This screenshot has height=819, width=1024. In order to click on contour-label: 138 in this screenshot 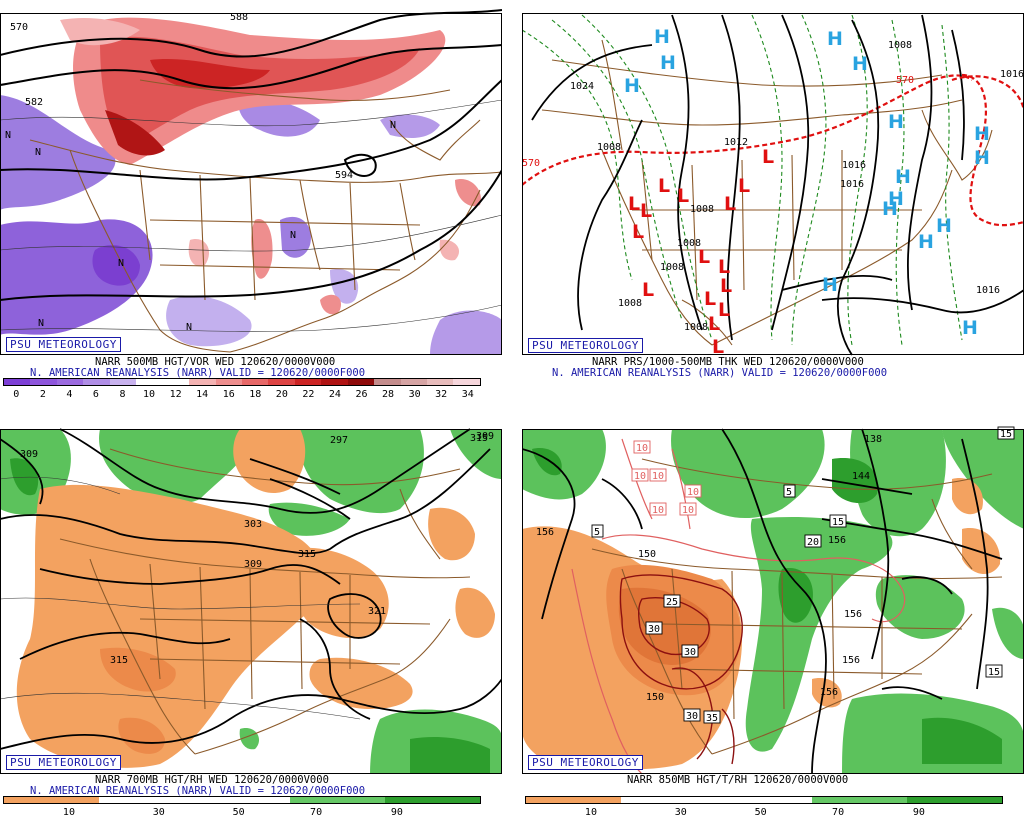, I will do `click(873, 439)`.